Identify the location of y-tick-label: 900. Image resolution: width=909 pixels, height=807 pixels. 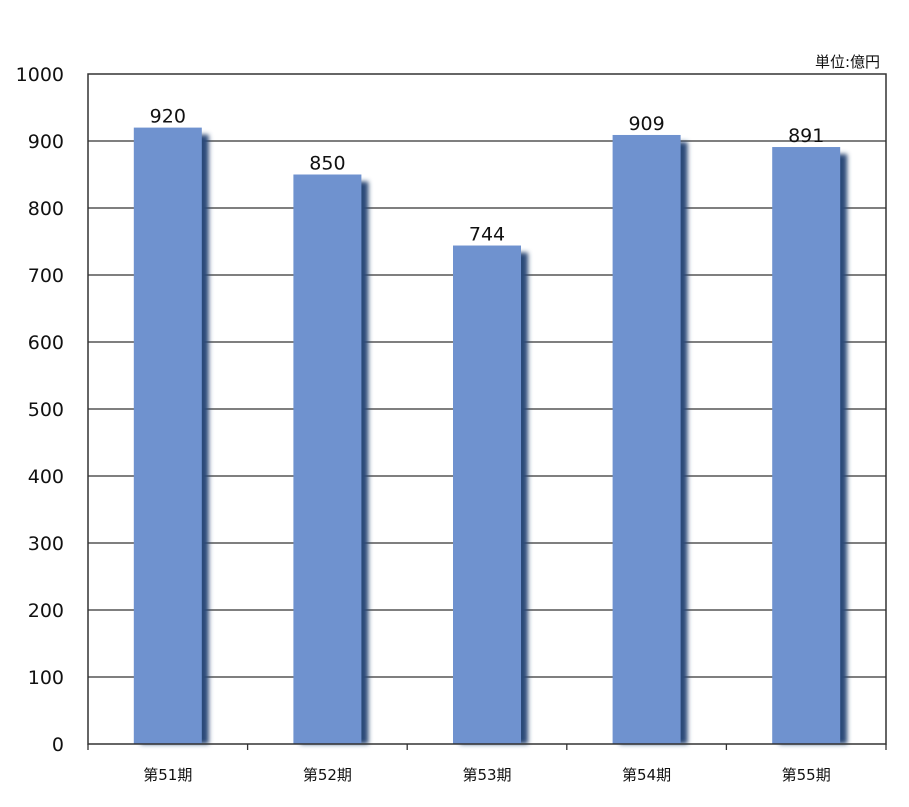
(46, 142).